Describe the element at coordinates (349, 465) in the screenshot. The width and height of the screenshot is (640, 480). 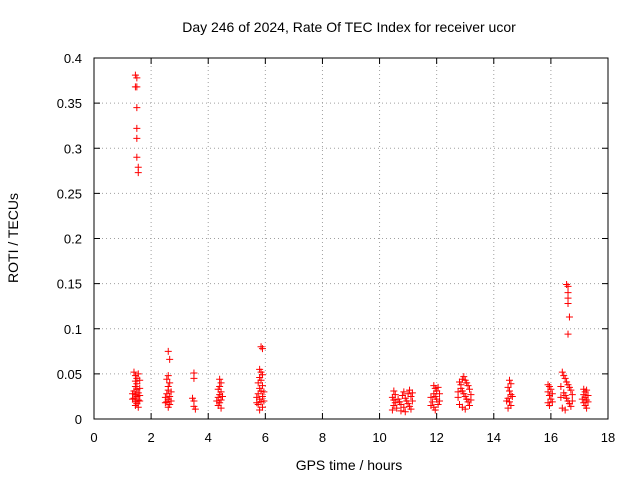
I see `x-axis-label: GPS time / hours` at that location.